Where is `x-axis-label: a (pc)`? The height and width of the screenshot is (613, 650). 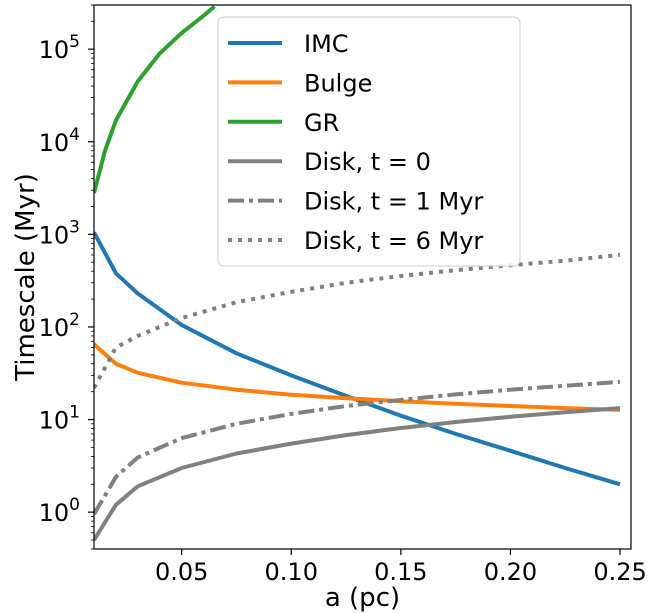 x-axis-label: a (pc) is located at coordinates (362, 598).